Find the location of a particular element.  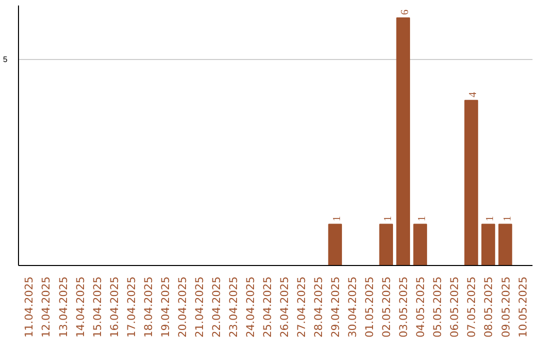

x-tick-label: 16.04.2025 is located at coordinates (114, 307).